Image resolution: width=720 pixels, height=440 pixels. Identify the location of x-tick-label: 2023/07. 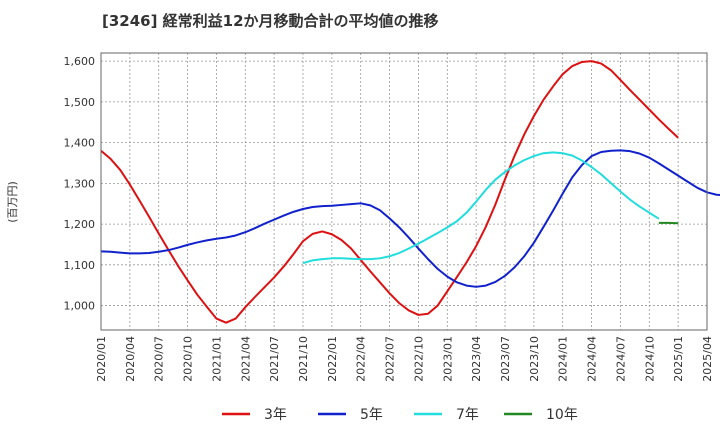
(505, 359).